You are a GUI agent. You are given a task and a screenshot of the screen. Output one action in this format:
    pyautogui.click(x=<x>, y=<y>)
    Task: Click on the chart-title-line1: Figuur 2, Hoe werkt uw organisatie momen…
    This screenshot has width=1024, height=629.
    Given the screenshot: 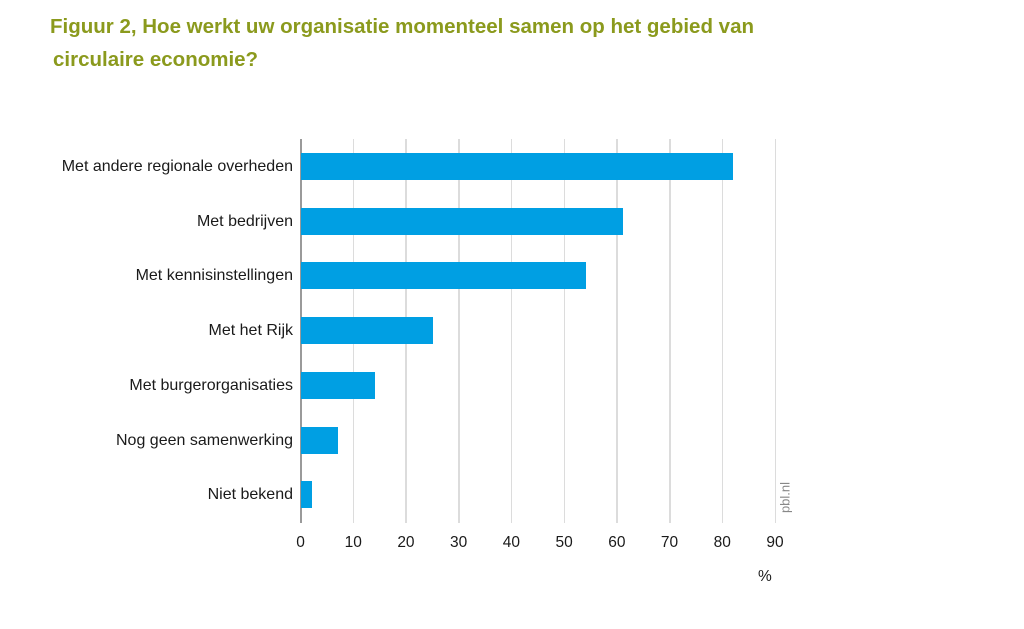 What is the action you would take?
    pyautogui.click(x=402, y=26)
    